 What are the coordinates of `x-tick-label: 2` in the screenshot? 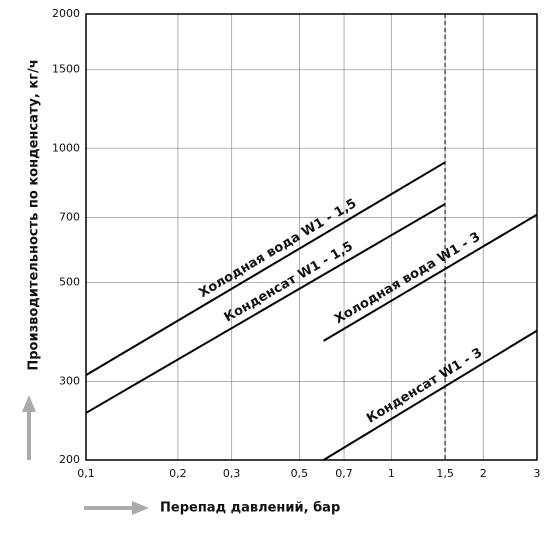 It's located at (483, 473).